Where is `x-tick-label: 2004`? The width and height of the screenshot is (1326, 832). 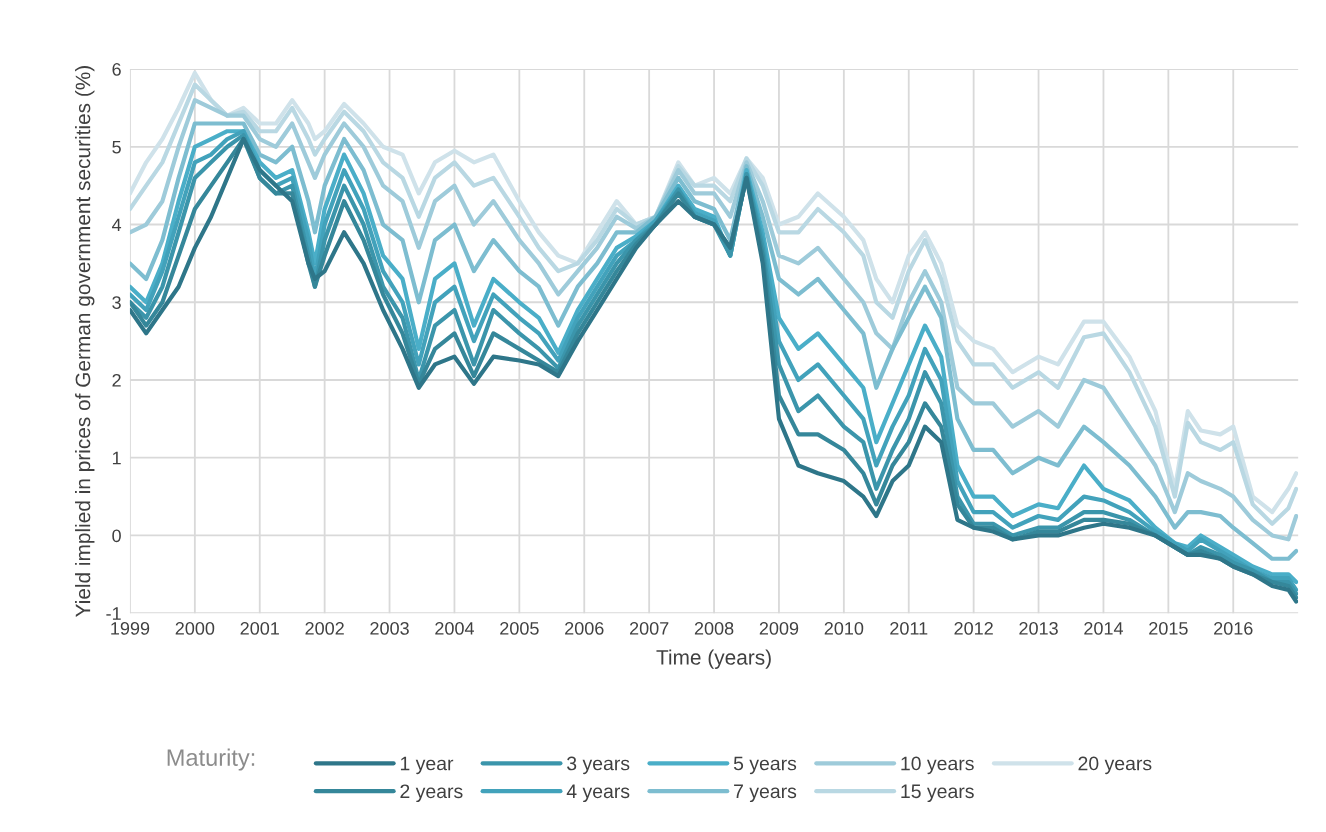 x-tick-label: 2004 is located at coordinates (455, 628).